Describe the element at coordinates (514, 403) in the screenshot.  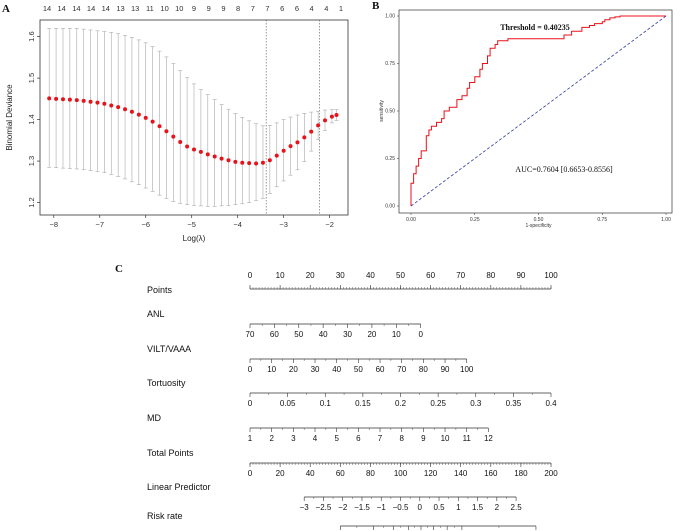
I see `tick-label: 0.35` at that location.